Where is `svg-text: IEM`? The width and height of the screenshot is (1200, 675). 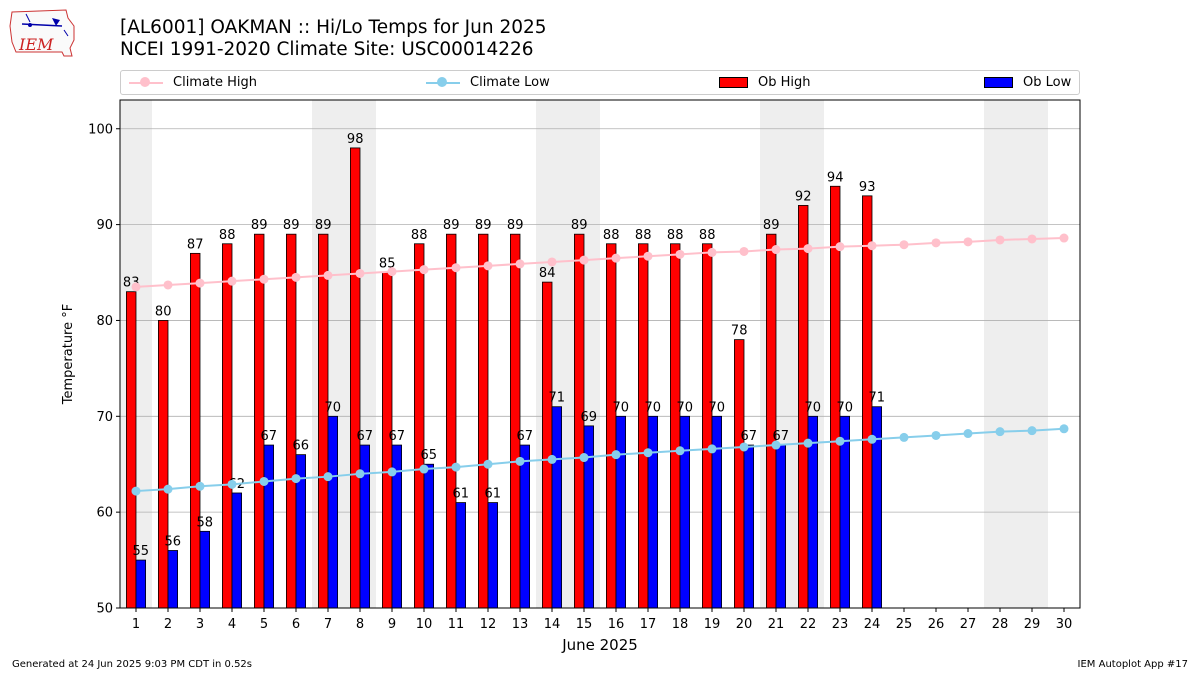
svg-text: IEM is located at coordinates (36, 44).